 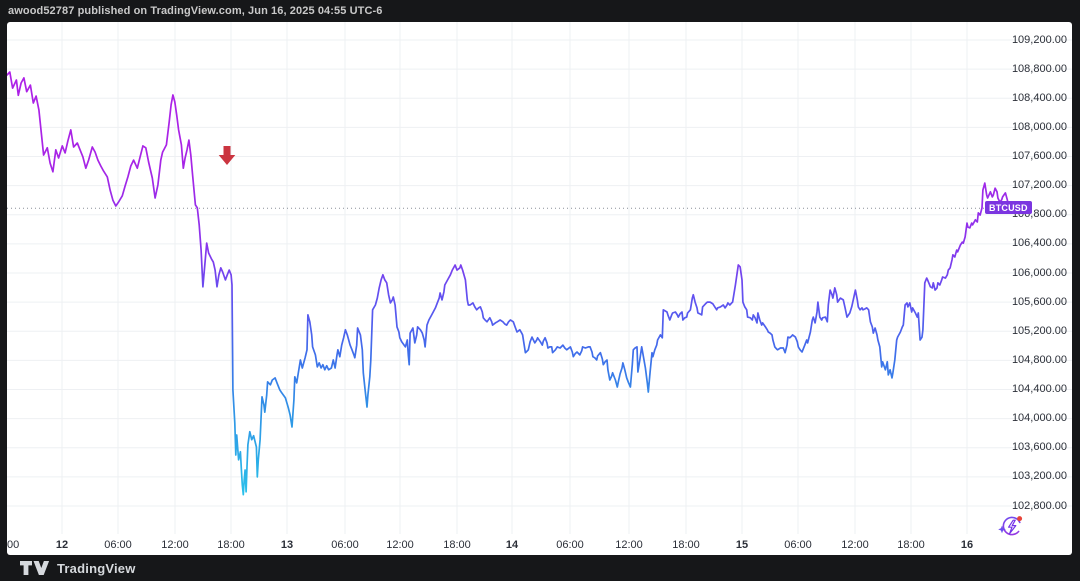 I want to click on time-tick-label: 12, so click(x=62, y=545).